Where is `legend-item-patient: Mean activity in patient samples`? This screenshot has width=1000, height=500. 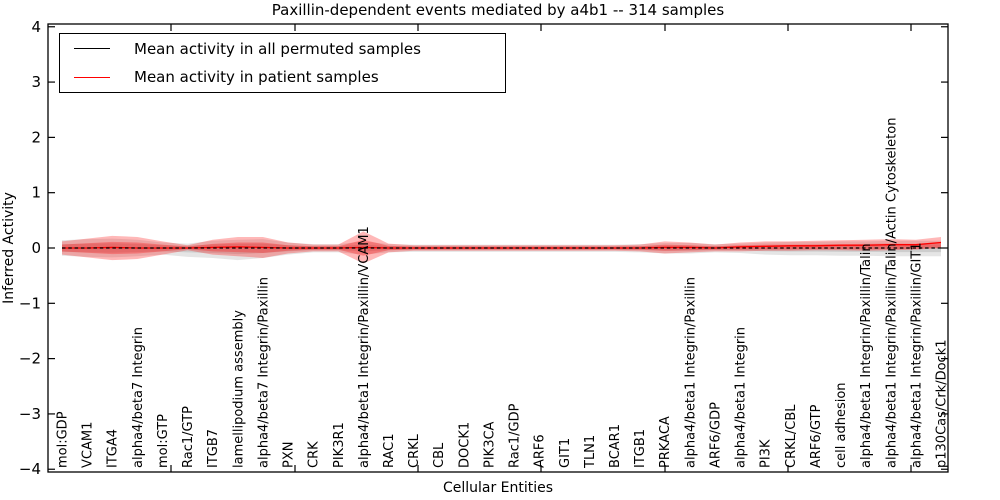
legend-item-patient: Mean activity in patient samples is located at coordinates (282, 77).